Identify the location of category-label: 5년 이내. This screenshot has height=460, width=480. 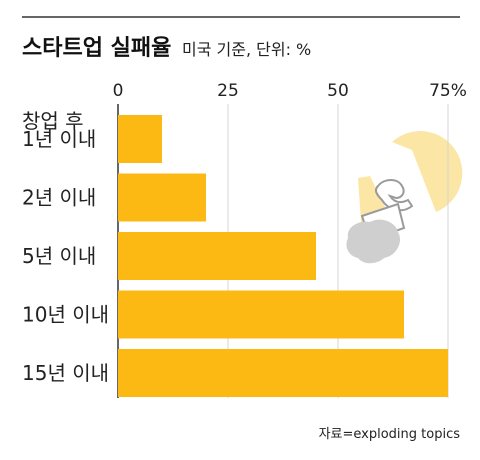
(59, 256).